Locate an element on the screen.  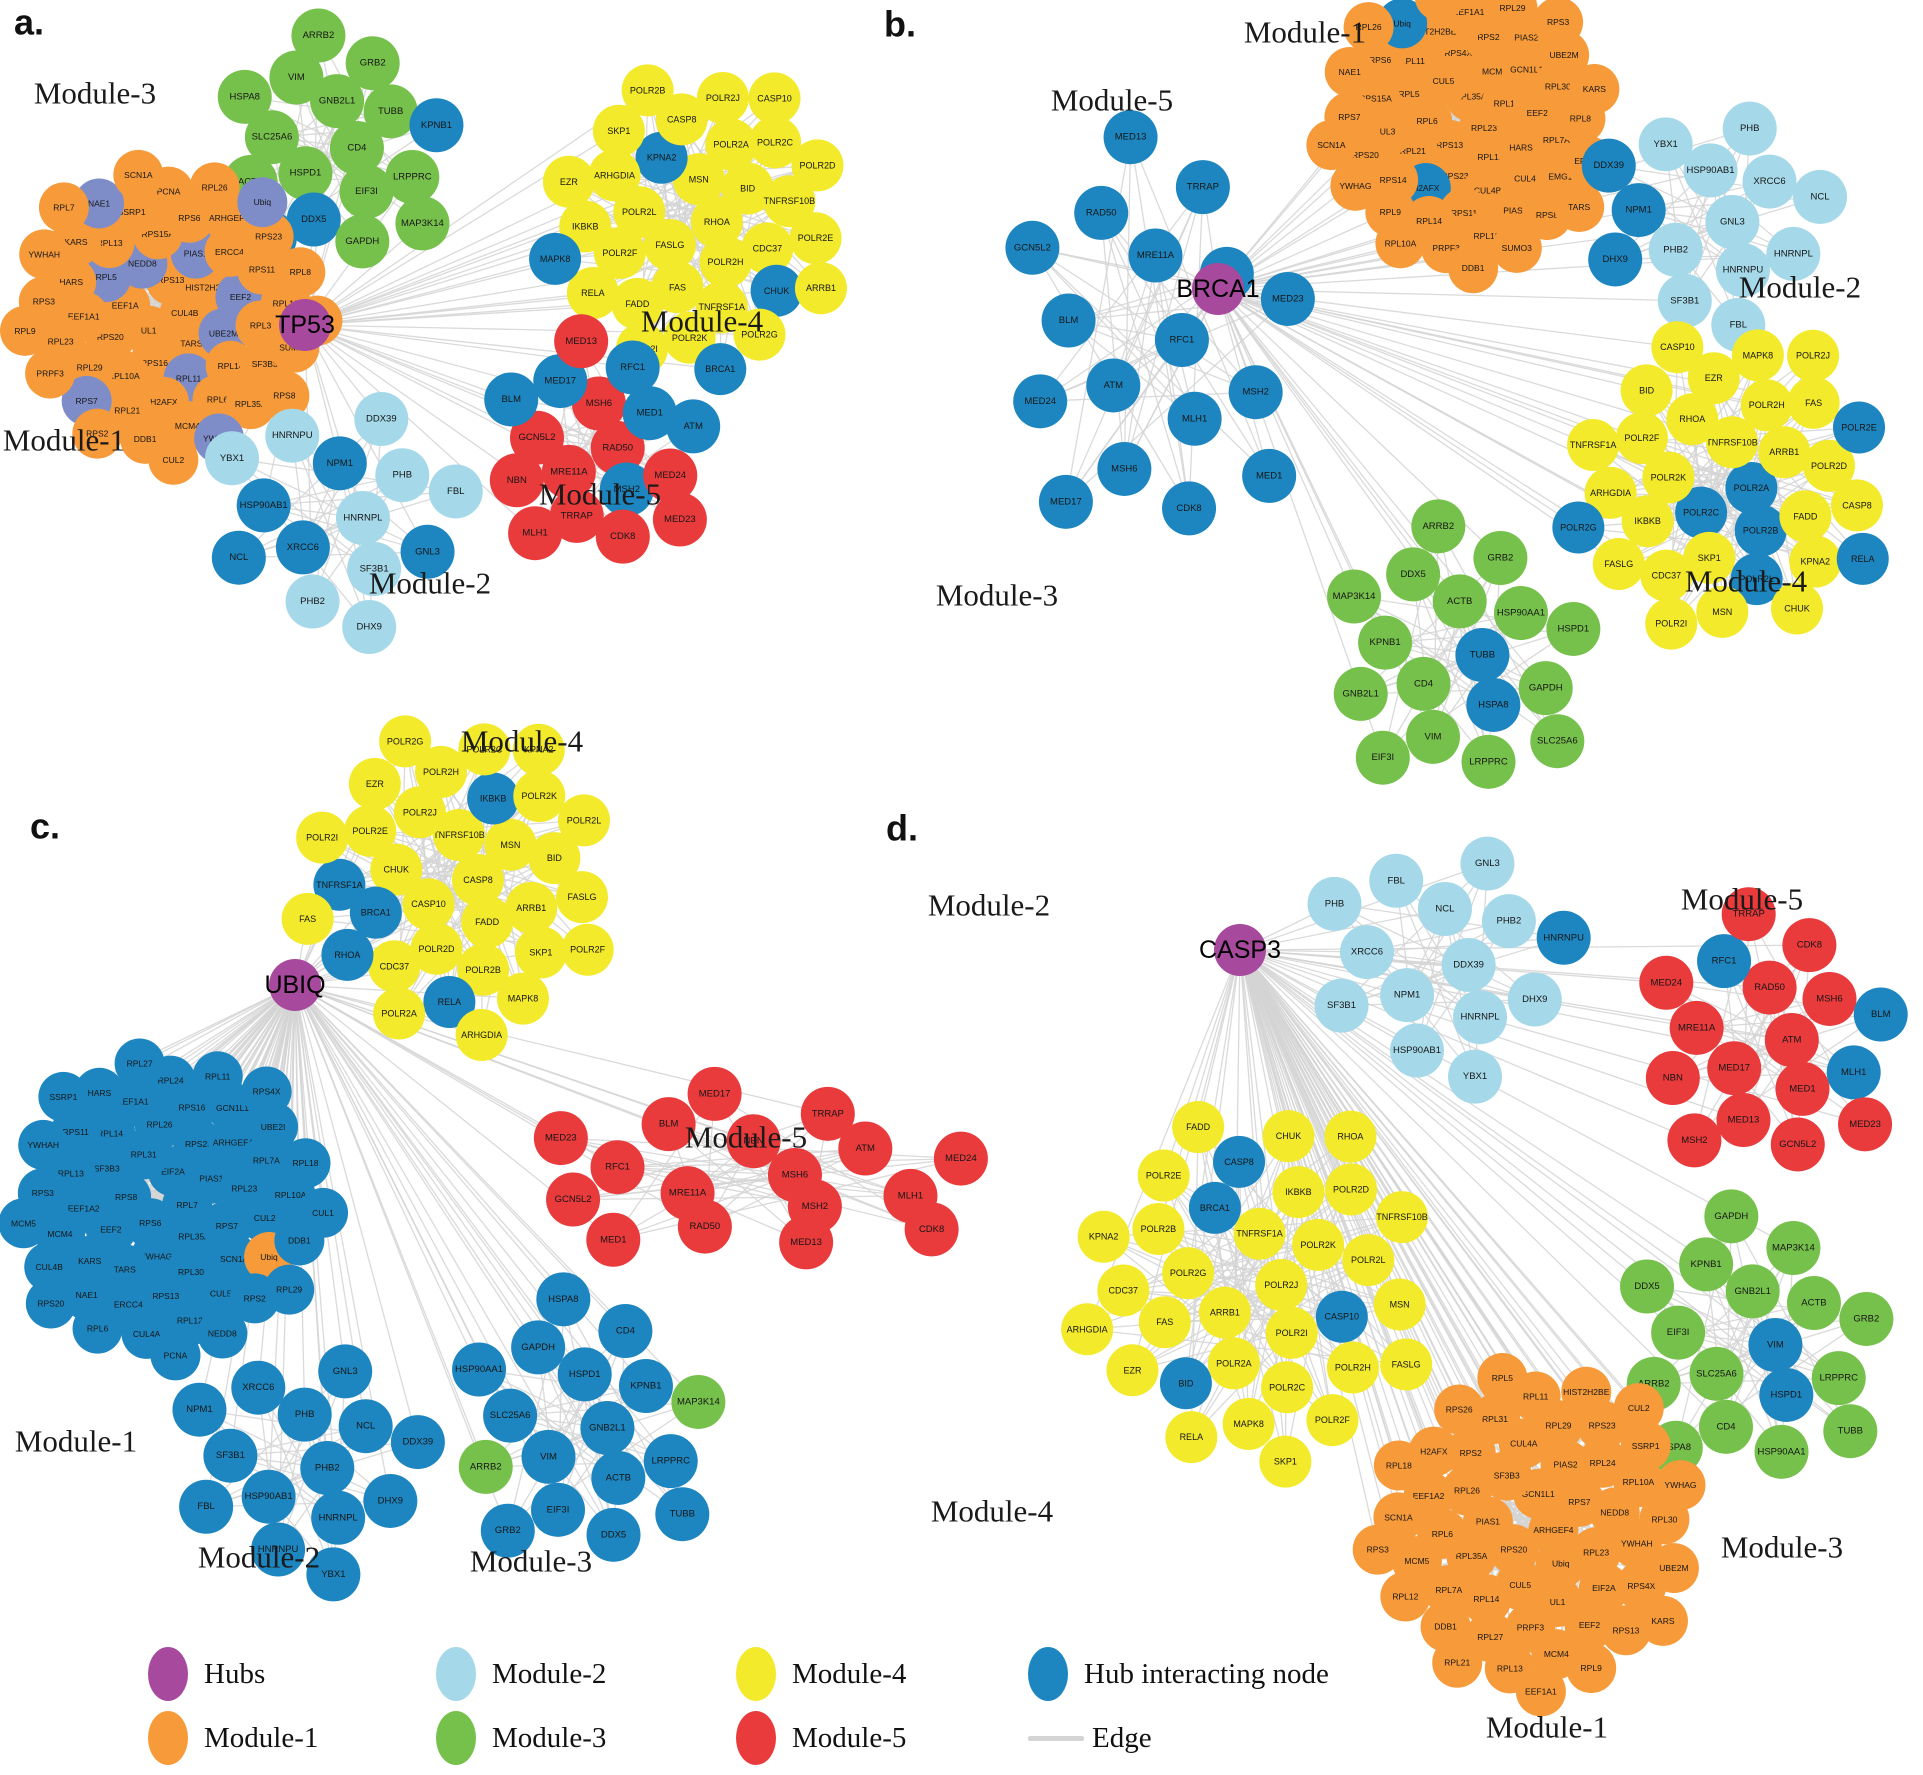
node-RELA is located at coordinates (1862, 558).